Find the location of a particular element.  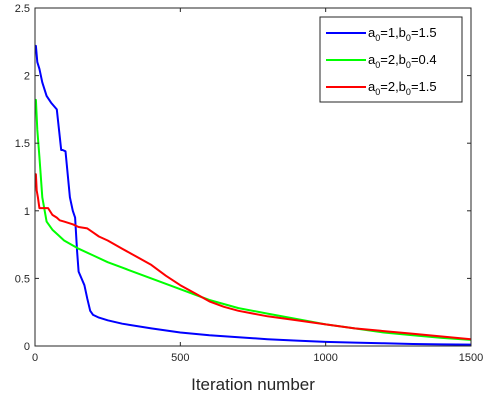

legend: a0=1,b0=1.5 a0=2,b0=0.4 a0=2,b0=1.5 is located at coordinates (391, 59).